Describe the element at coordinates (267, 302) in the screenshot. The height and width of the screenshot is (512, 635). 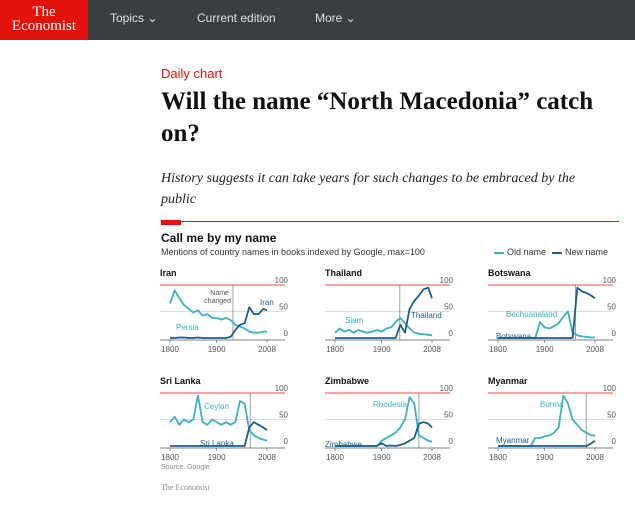
I see `new-name-label: Iran` at that location.